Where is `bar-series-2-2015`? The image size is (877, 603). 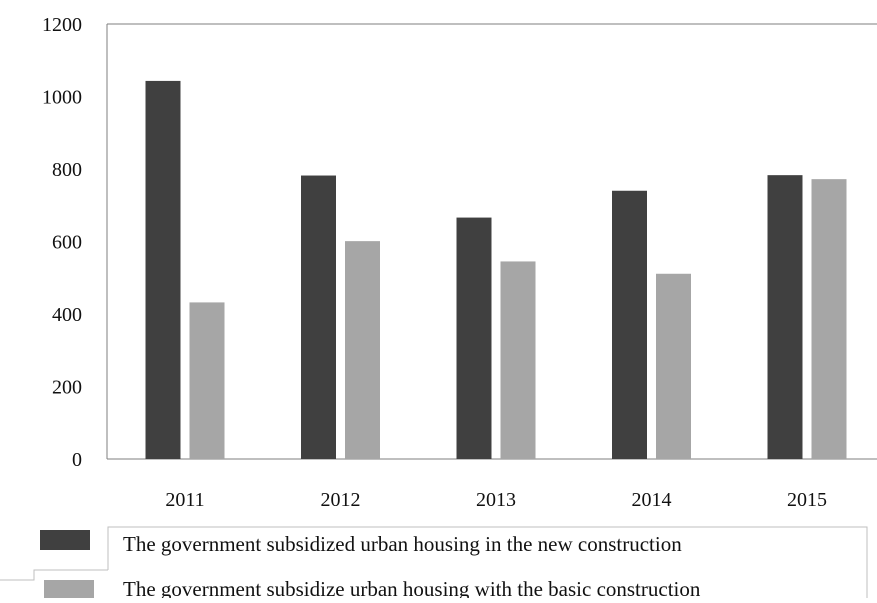 bar-series-2-2015 is located at coordinates (829, 319).